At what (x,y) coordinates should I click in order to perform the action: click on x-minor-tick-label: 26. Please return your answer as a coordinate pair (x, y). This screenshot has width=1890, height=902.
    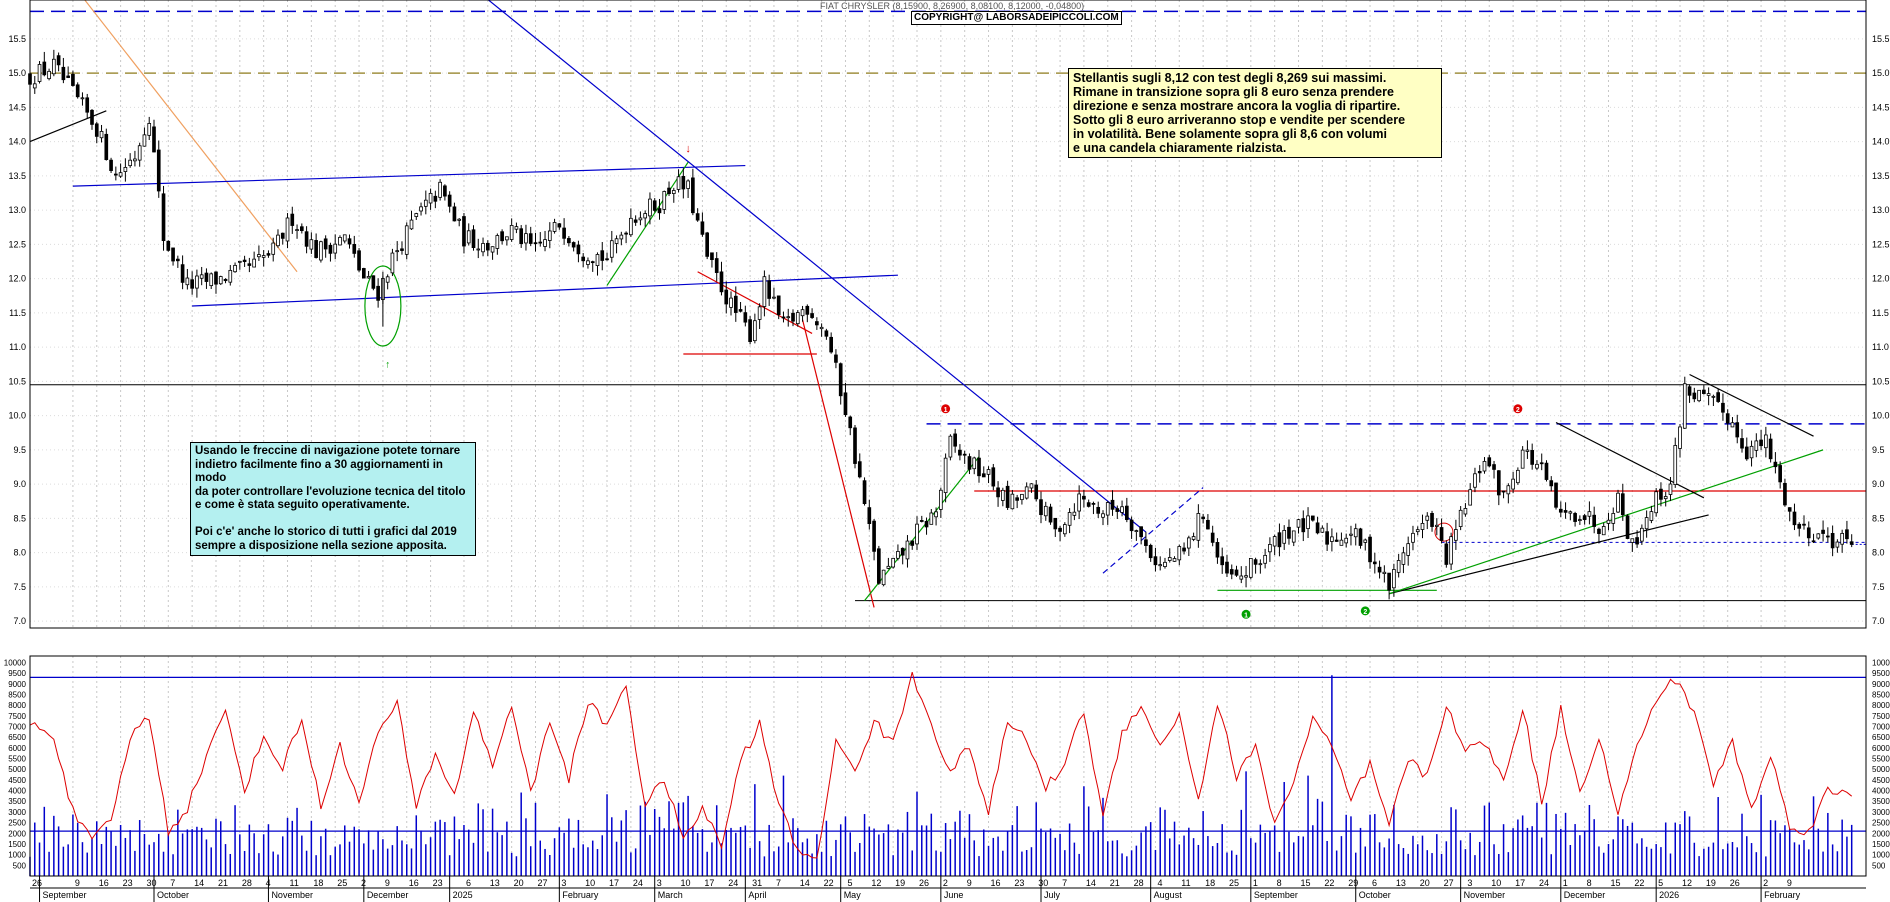
    Looking at the image, I should click on (1735, 883).